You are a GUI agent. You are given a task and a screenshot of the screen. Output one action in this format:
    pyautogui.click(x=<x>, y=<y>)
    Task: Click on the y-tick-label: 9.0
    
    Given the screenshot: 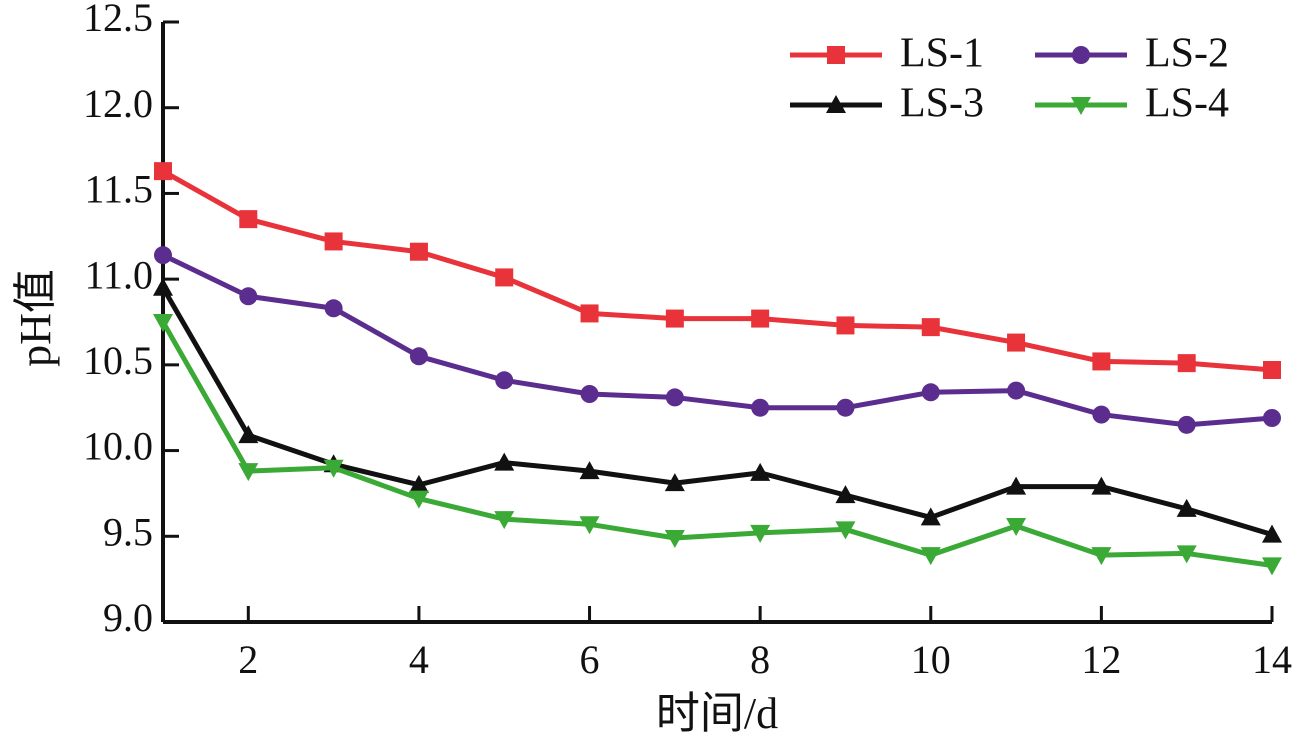 What is the action you would take?
    pyautogui.click(x=128, y=617)
    